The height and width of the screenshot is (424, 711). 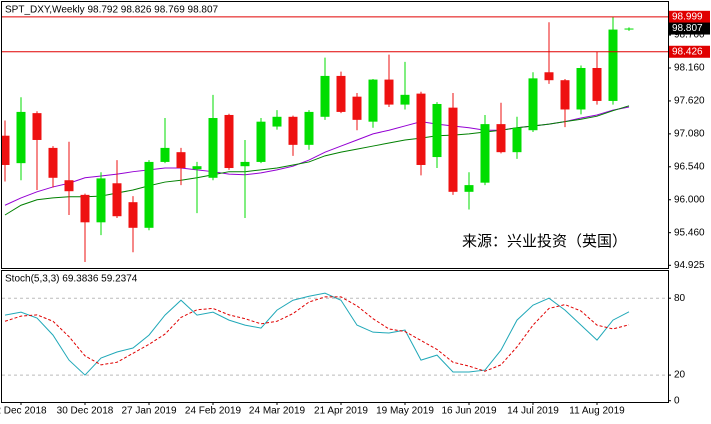 What do you see at coordinates (597, 411) in the screenshot?
I see `x-tick-label: 11 Aug 2019` at bounding box center [597, 411].